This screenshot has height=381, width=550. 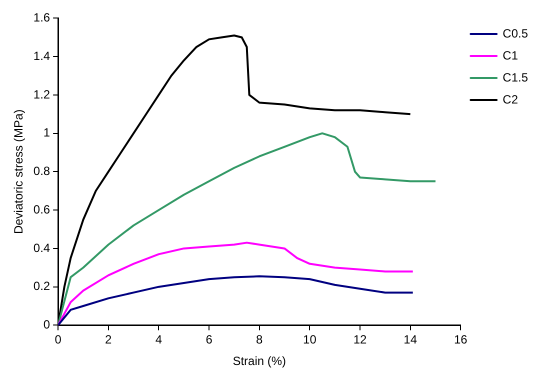 What do you see at coordinates (510, 99) in the screenshot?
I see `legend-label: C2` at bounding box center [510, 99].